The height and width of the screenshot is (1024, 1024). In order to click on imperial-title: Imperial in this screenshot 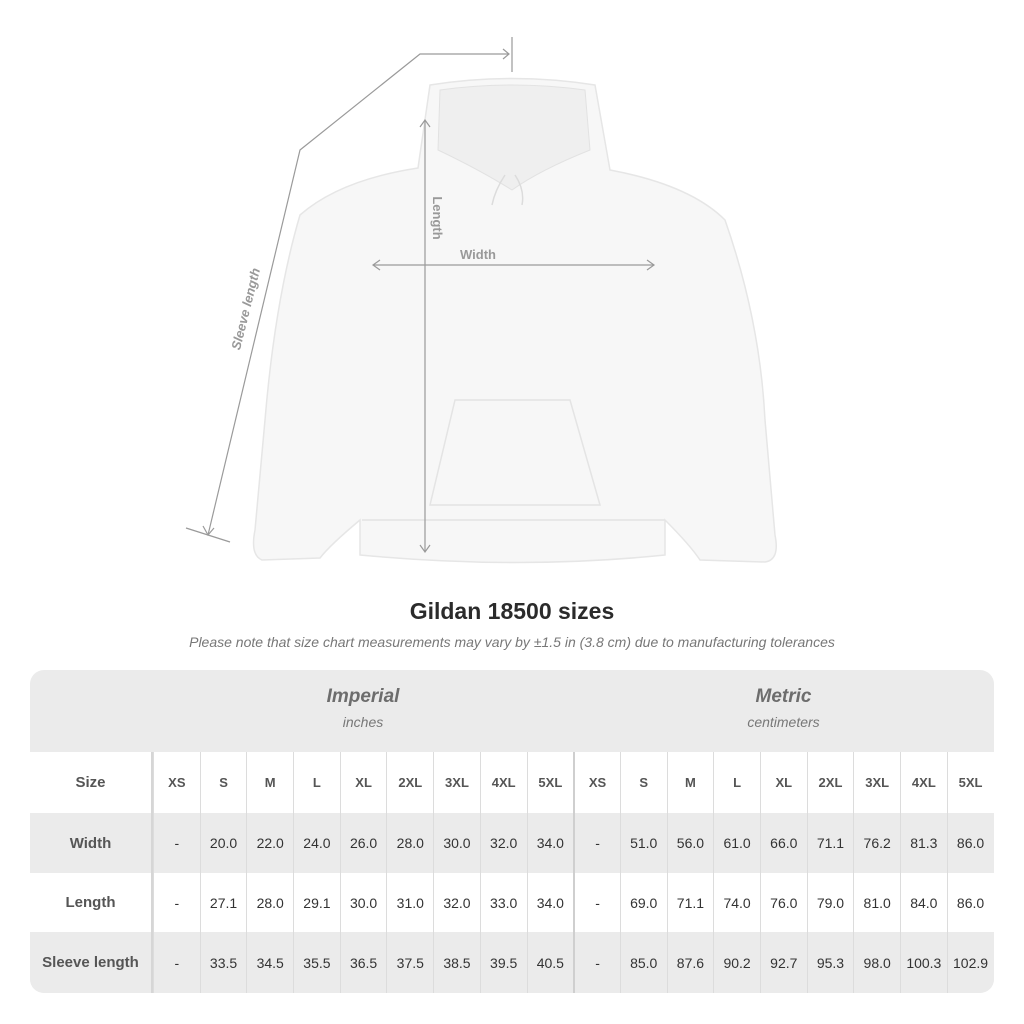, I will do `click(363, 696)`.